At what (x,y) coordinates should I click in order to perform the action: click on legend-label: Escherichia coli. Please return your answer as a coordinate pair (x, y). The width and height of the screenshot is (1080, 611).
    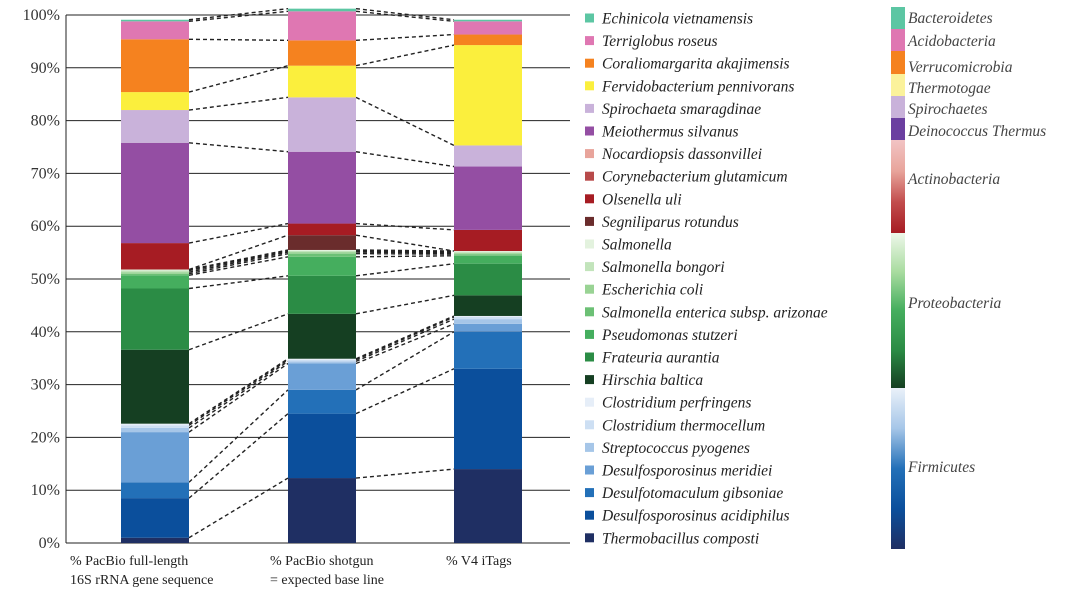
    Looking at the image, I should click on (652, 290).